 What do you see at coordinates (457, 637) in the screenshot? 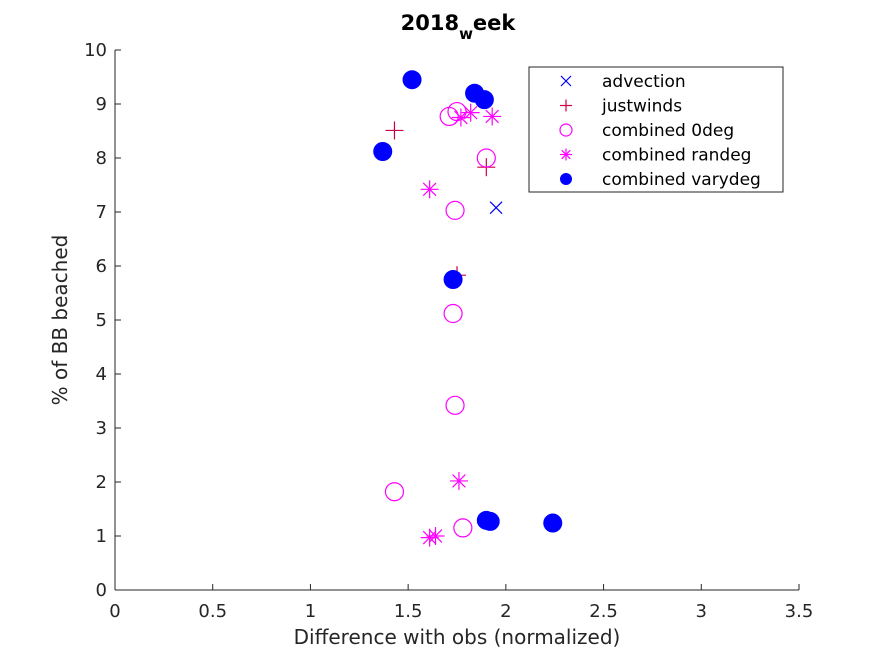
I see `x-axis-label: Difference with obs (normalized)` at bounding box center [457, 637].